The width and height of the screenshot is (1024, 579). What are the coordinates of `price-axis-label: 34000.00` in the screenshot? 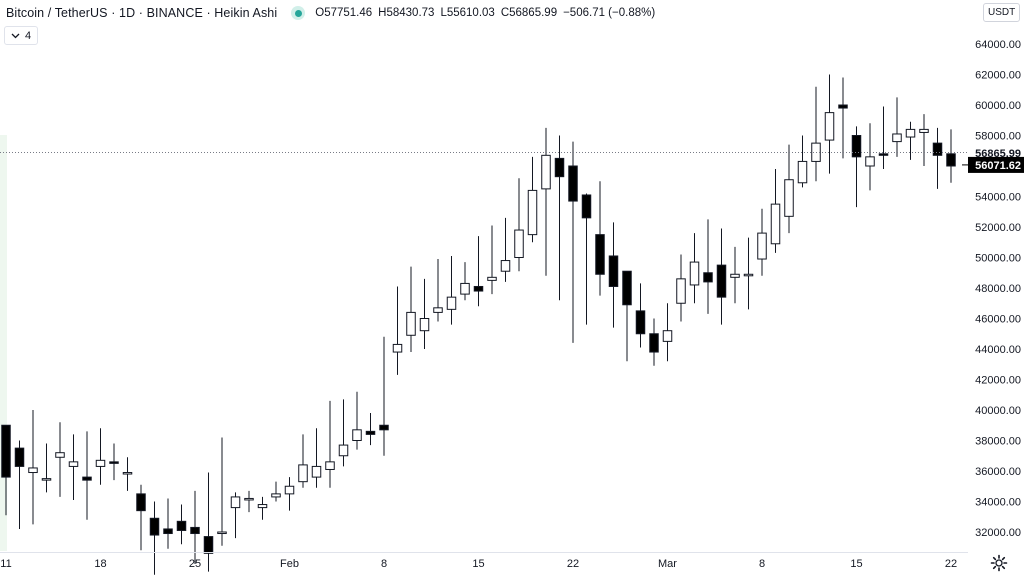 It's located at (998, 503).